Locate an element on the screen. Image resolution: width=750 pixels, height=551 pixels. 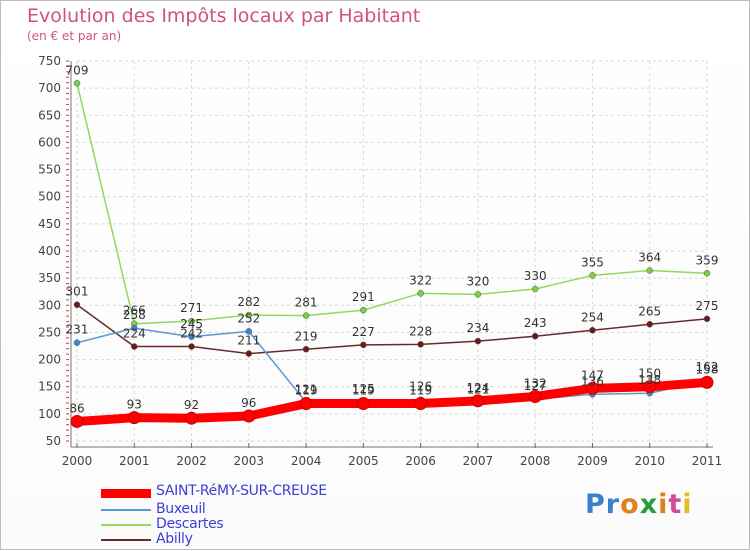
data-point-buxeuil-2000 is located at coordinates (77, 342).